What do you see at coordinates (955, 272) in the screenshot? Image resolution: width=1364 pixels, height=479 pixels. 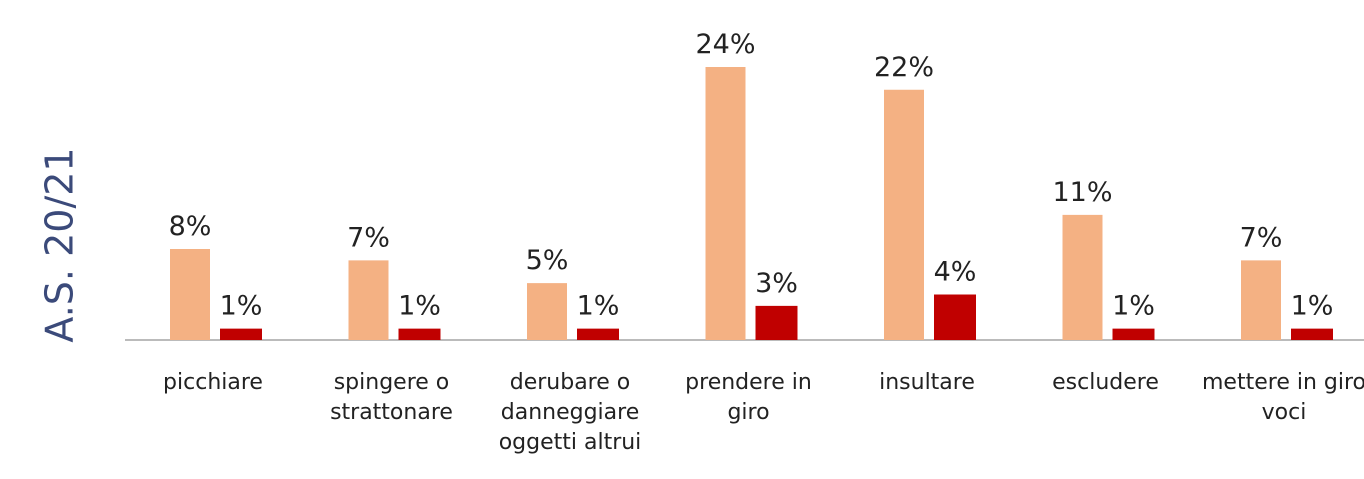 I see `data-label: 4%` at bounding box center [955, 272].